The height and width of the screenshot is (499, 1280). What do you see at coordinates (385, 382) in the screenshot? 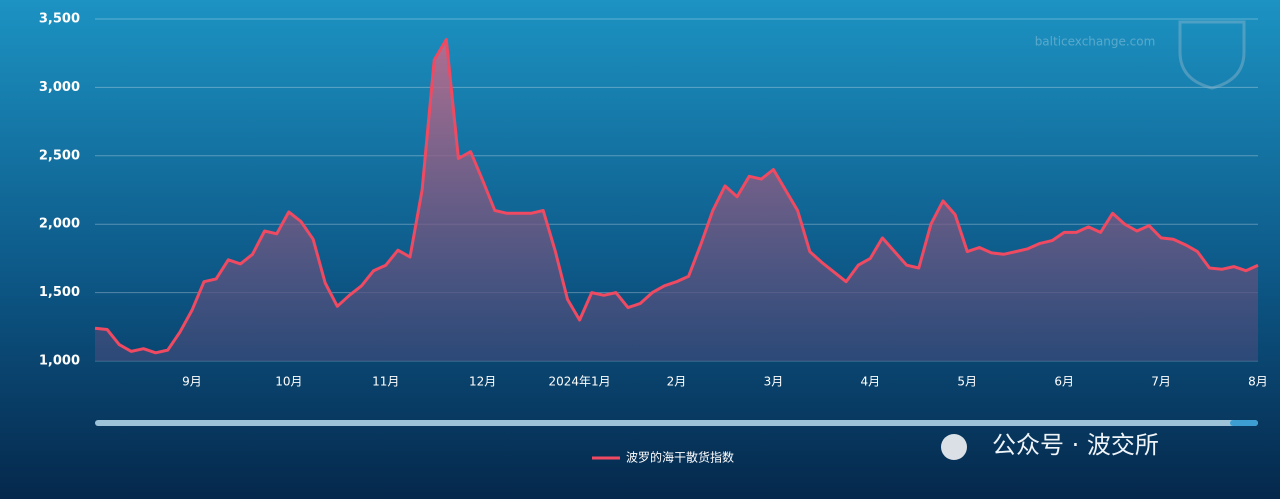
I see `x-tick-label: 11月` at bounding box center [385, 382].